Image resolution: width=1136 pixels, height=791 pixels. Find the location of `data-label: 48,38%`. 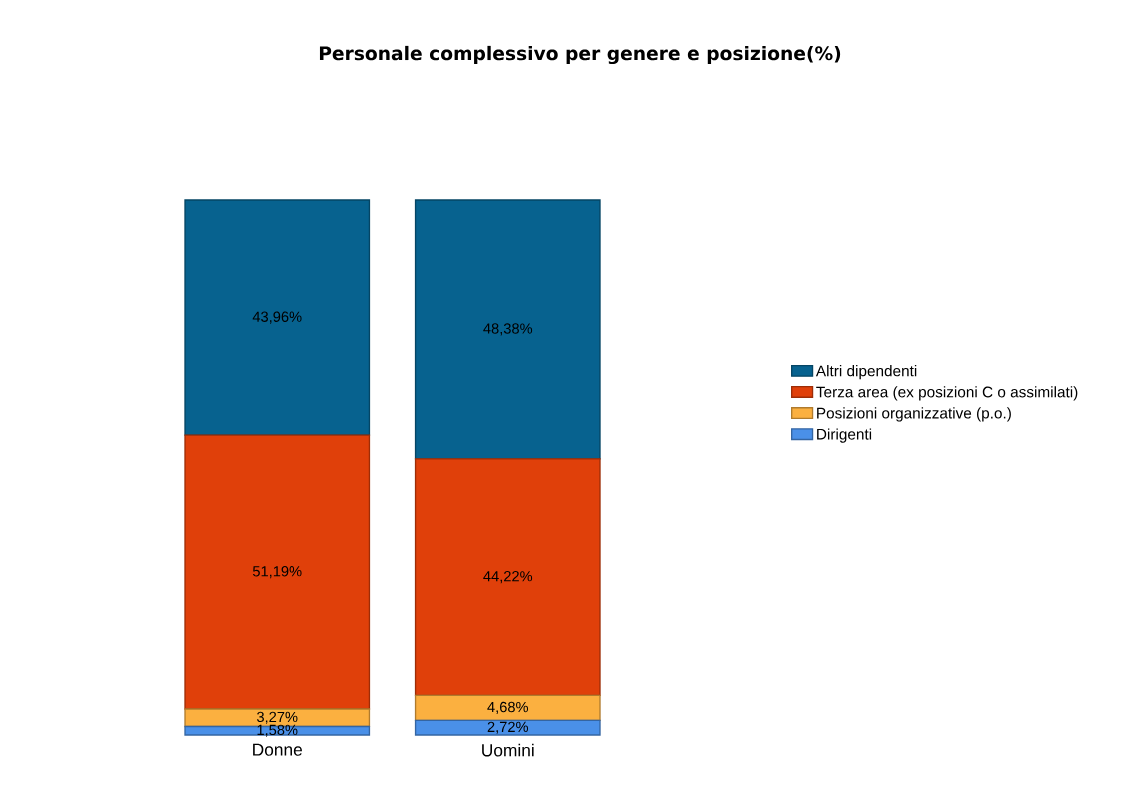

data-label: 48,38% is located at coordinates (508, 329).